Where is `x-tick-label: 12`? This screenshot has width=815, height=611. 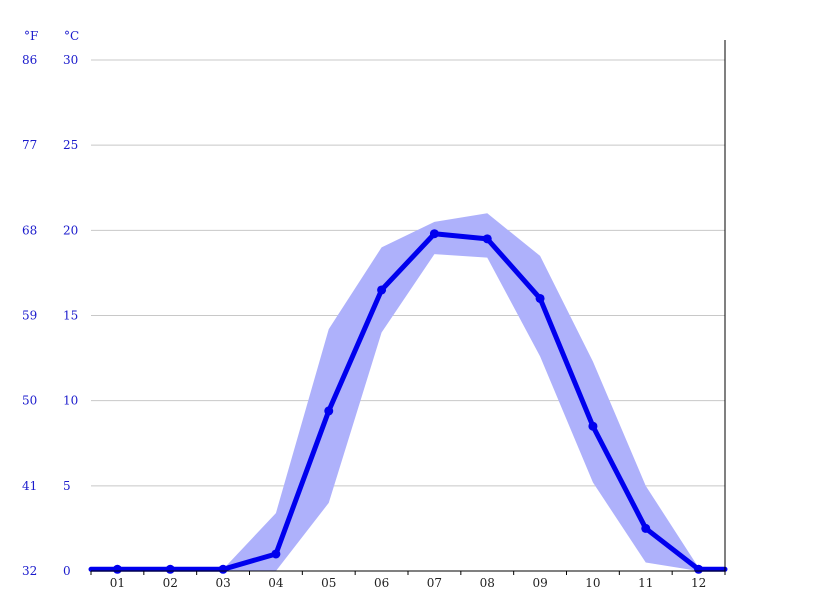
x-tick-label: 12 is located at coordinates (698, 583).